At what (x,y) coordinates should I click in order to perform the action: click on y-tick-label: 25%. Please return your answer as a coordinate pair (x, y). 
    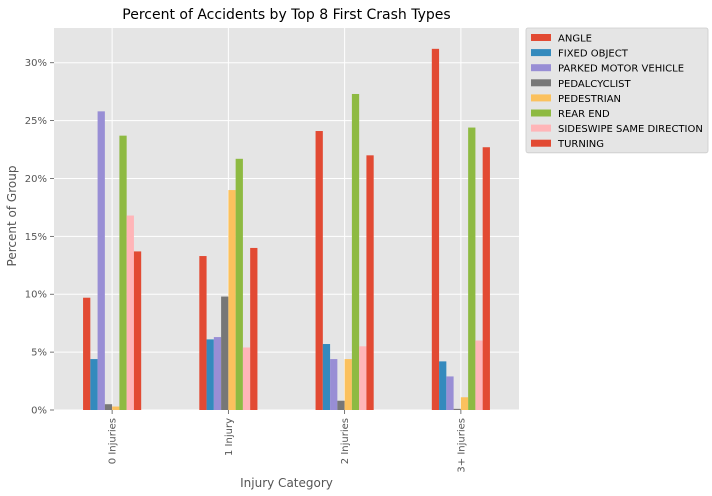
    Looking at the image, I should click on (36, 121).